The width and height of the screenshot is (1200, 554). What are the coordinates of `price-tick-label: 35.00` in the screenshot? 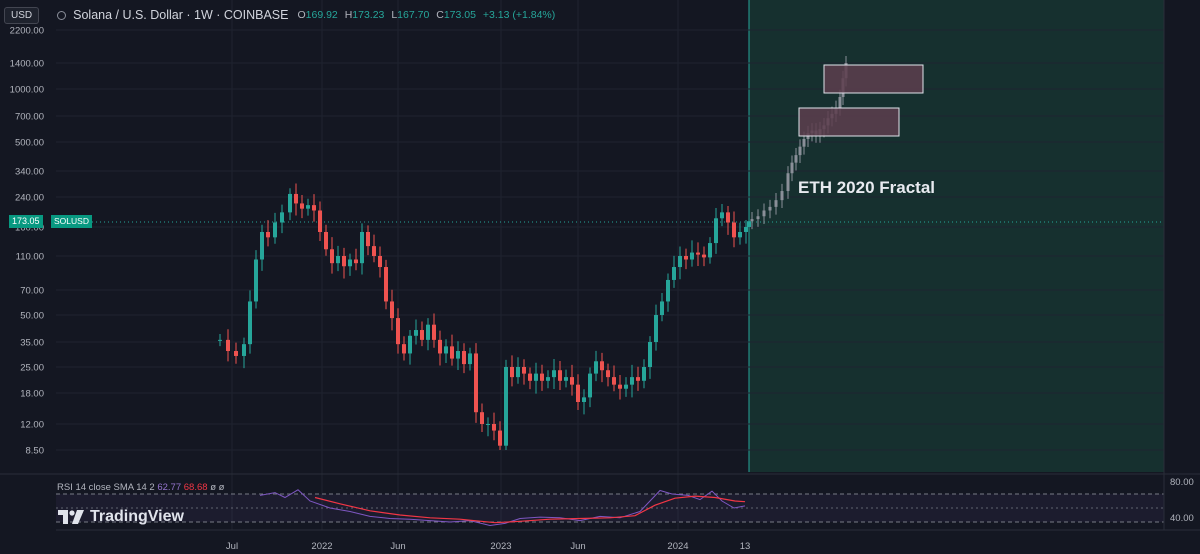 It's located at (32, 343).